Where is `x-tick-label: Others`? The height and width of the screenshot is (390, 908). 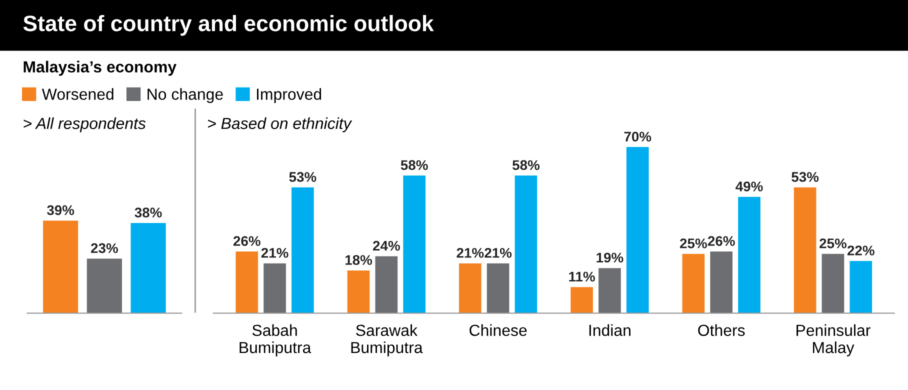 x-tick-label: Others is located at coordinates (721, 330).